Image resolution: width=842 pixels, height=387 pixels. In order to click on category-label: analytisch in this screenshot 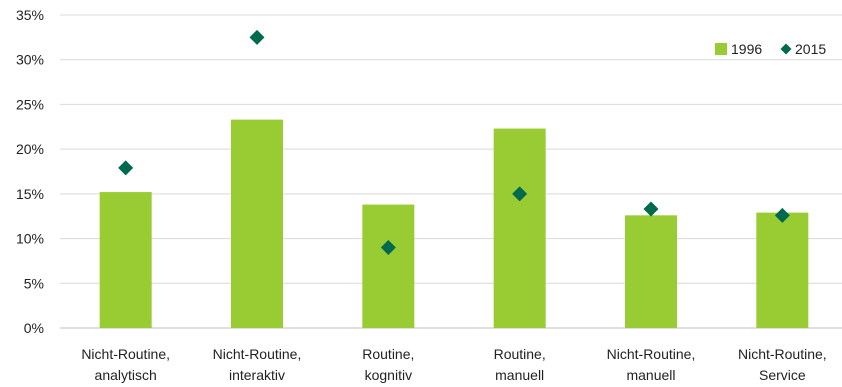, I will do `click(126, 375)`.